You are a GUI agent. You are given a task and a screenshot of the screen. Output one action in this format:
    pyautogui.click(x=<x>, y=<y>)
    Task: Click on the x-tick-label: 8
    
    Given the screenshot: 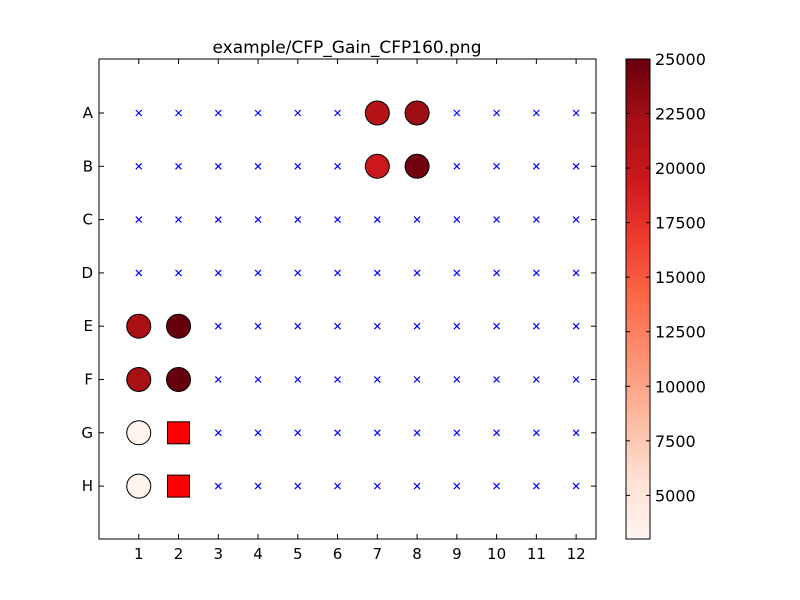 What is the action you would take?
    pyautogui.click(x=417, y=554)
    